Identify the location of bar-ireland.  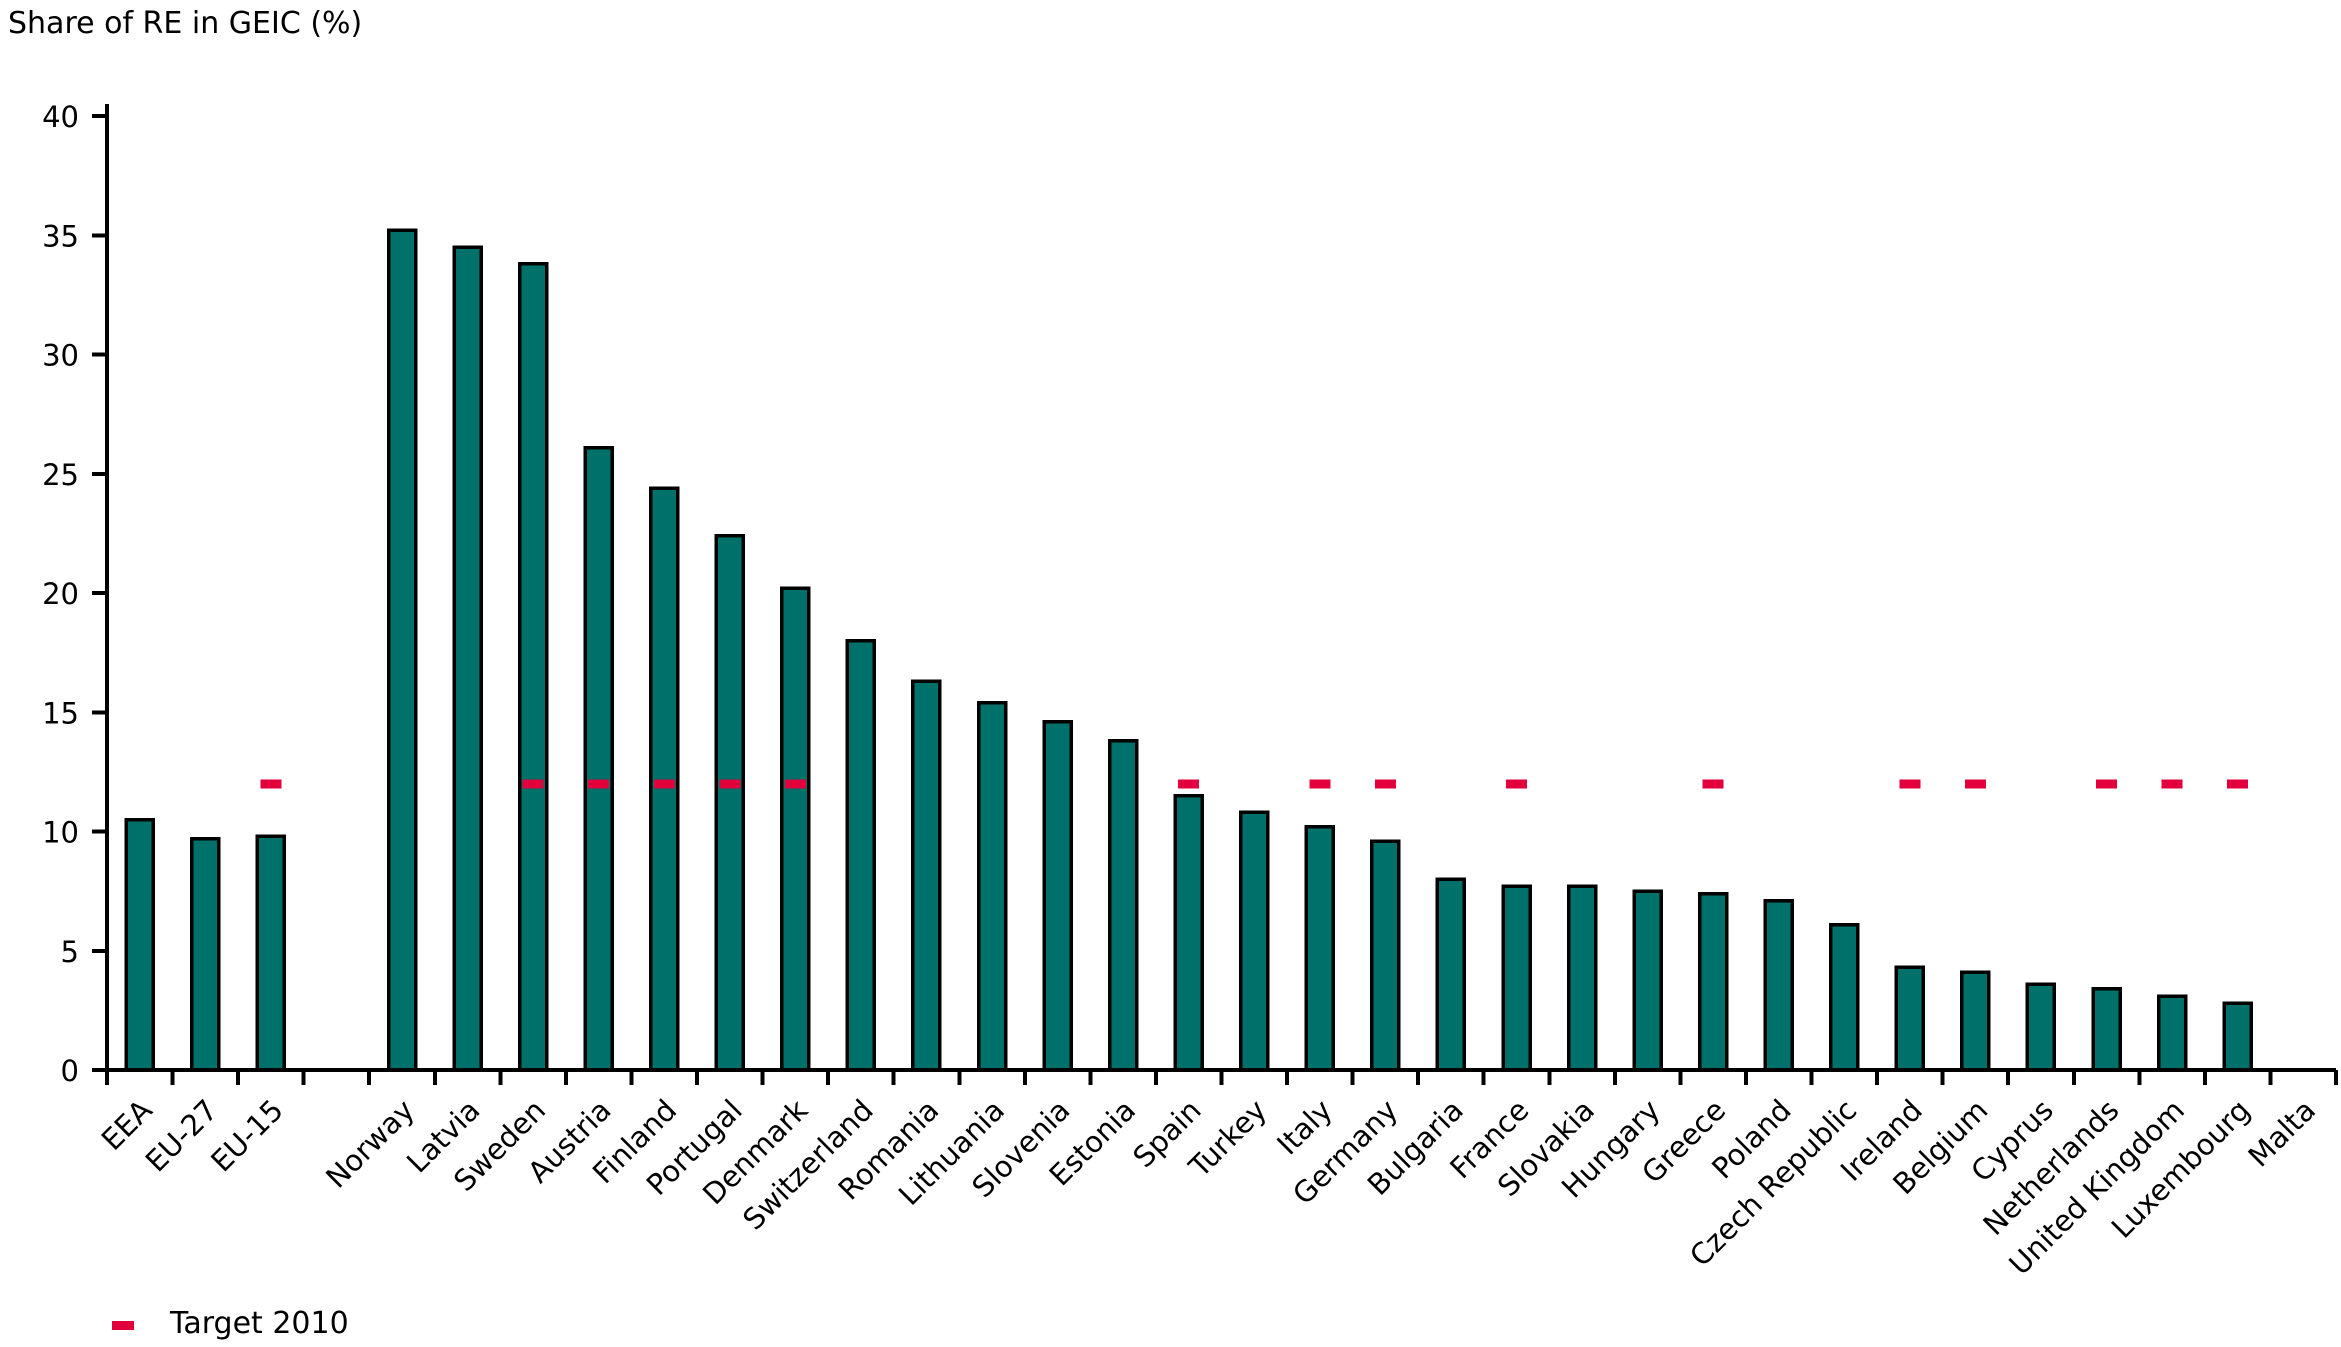
(1910, 1018).